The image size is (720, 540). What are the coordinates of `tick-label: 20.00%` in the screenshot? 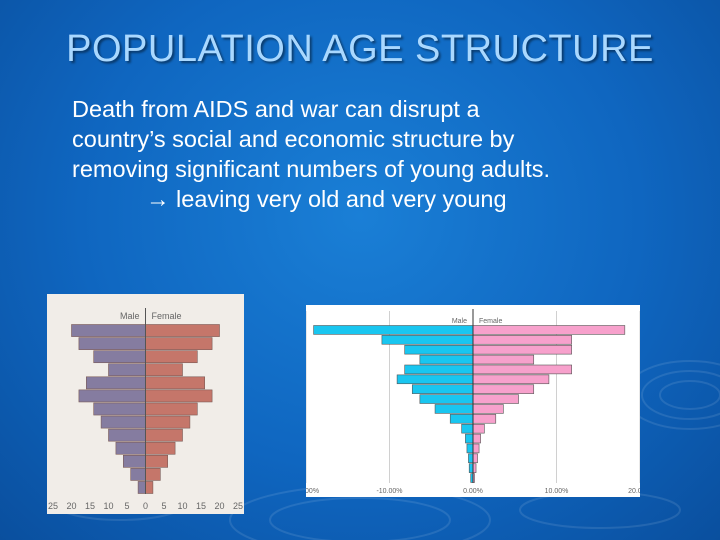 It's located at (634, 491).